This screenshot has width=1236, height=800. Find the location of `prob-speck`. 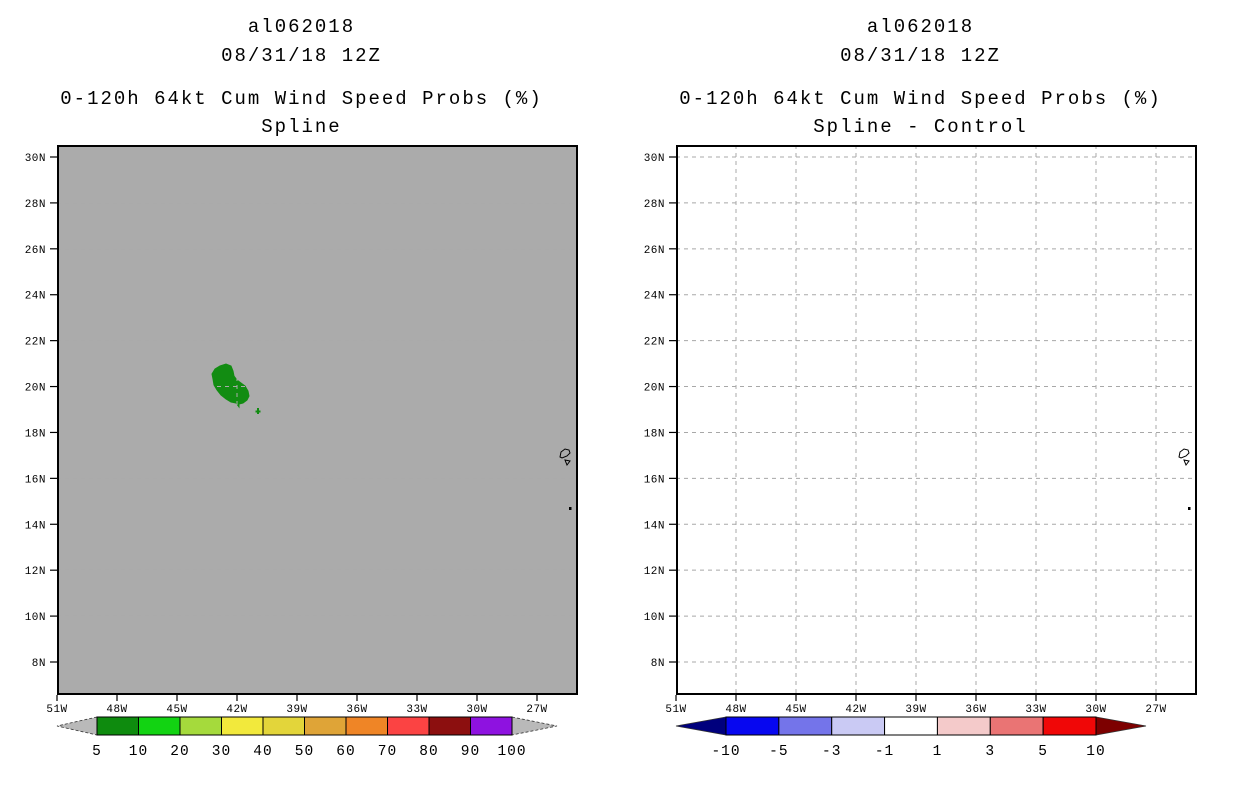

prob-speck is located at coordinates (258, 411).